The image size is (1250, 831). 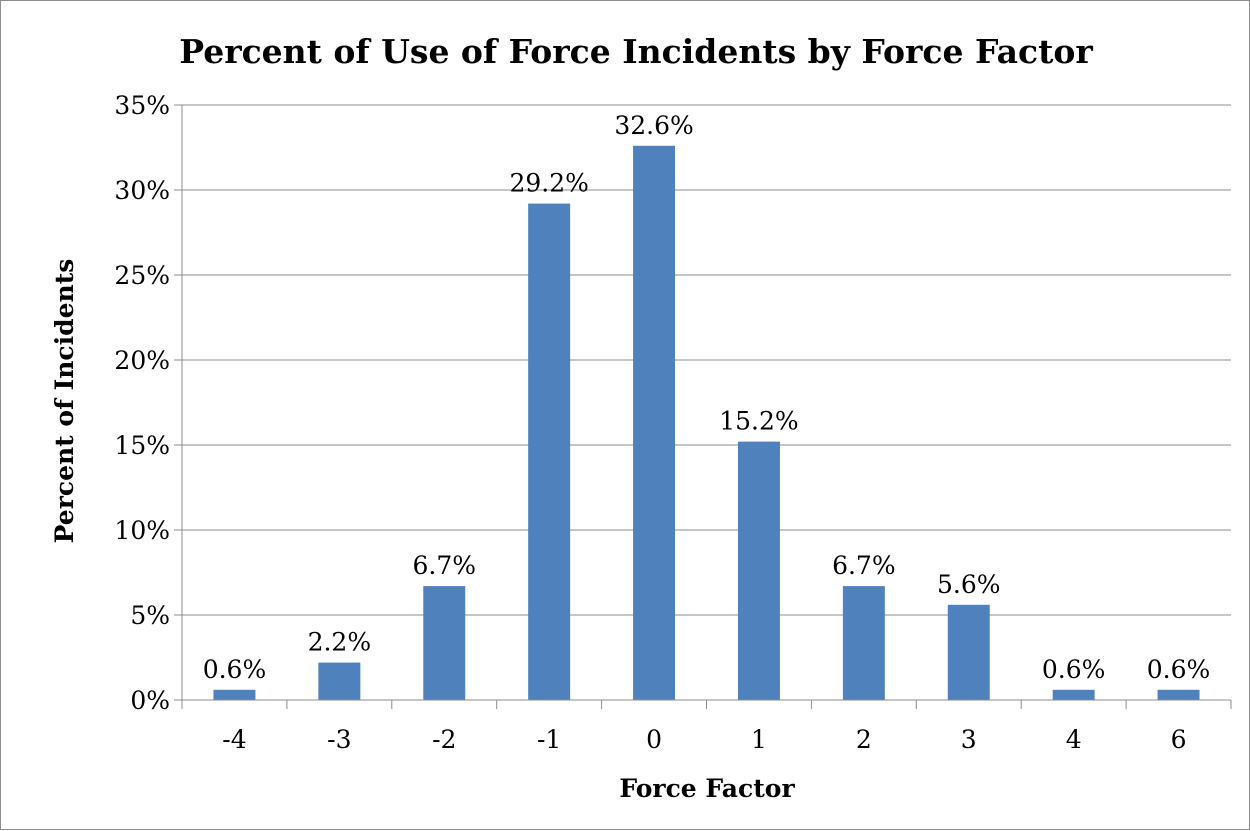 What do you see at coordinates (339, 681) in the screenshot?
I see `bar--3` at bounding box center [339, 681].